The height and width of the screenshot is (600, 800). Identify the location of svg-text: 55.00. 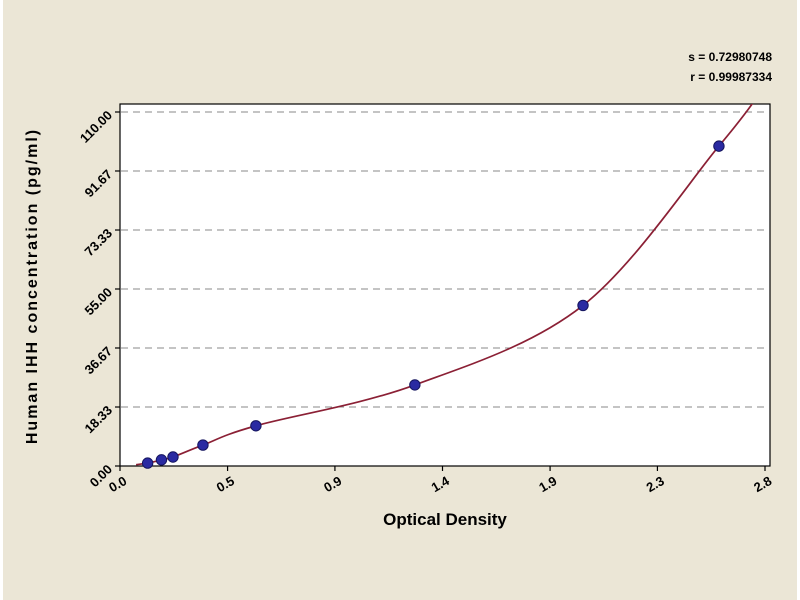
(99, 302).